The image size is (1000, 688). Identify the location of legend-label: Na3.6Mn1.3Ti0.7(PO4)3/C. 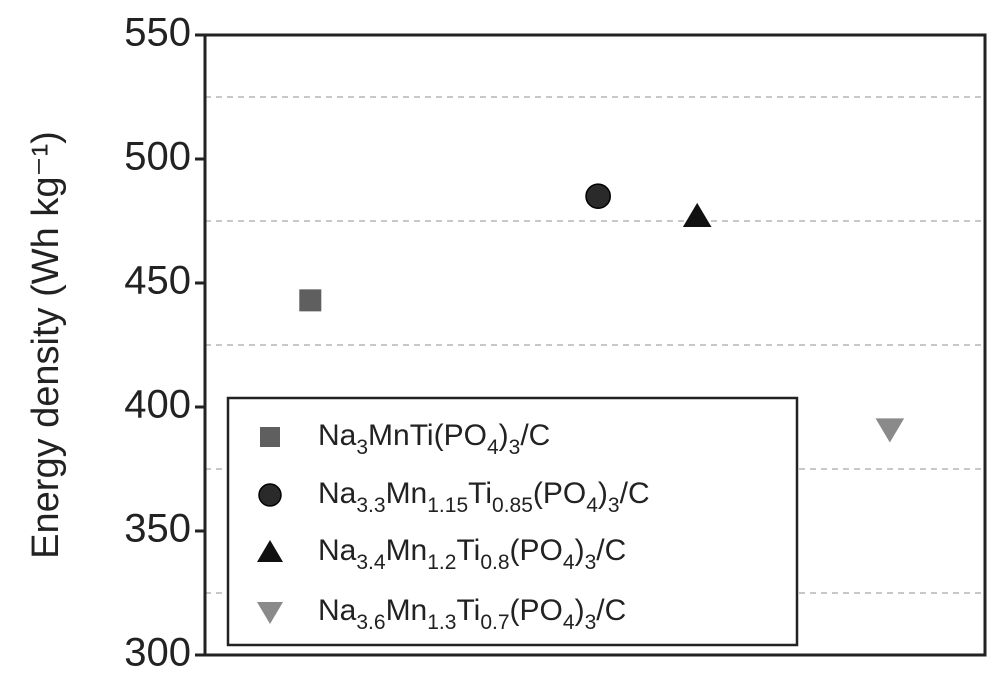
(472, 614).